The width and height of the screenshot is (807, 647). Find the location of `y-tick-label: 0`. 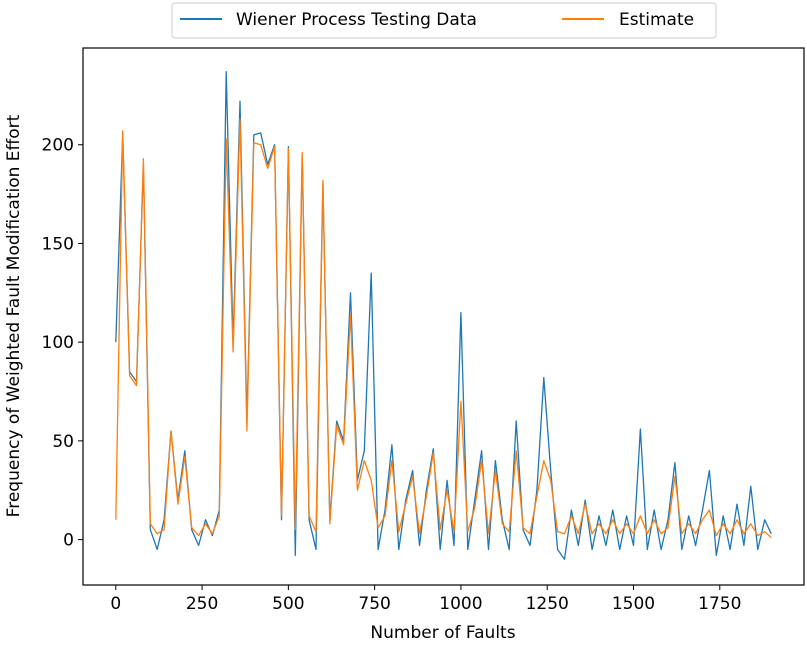

y-tick-label: 0 is located at coordinates (68, 541).